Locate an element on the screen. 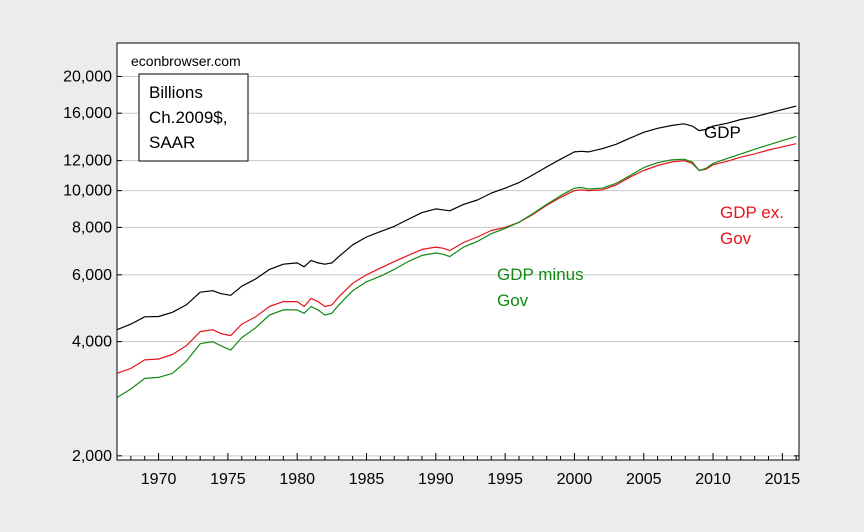  y-tick-label: 8,000 is located at coordinates (92, 227).